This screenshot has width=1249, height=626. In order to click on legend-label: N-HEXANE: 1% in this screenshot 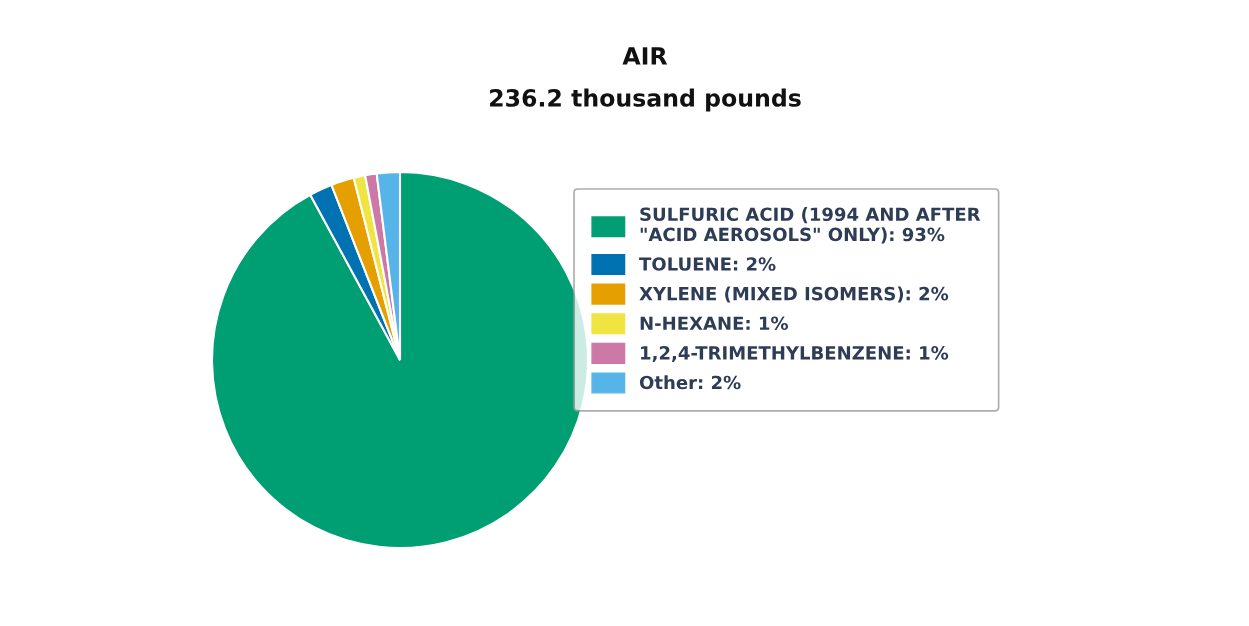, I will do `click(714, 323)`.